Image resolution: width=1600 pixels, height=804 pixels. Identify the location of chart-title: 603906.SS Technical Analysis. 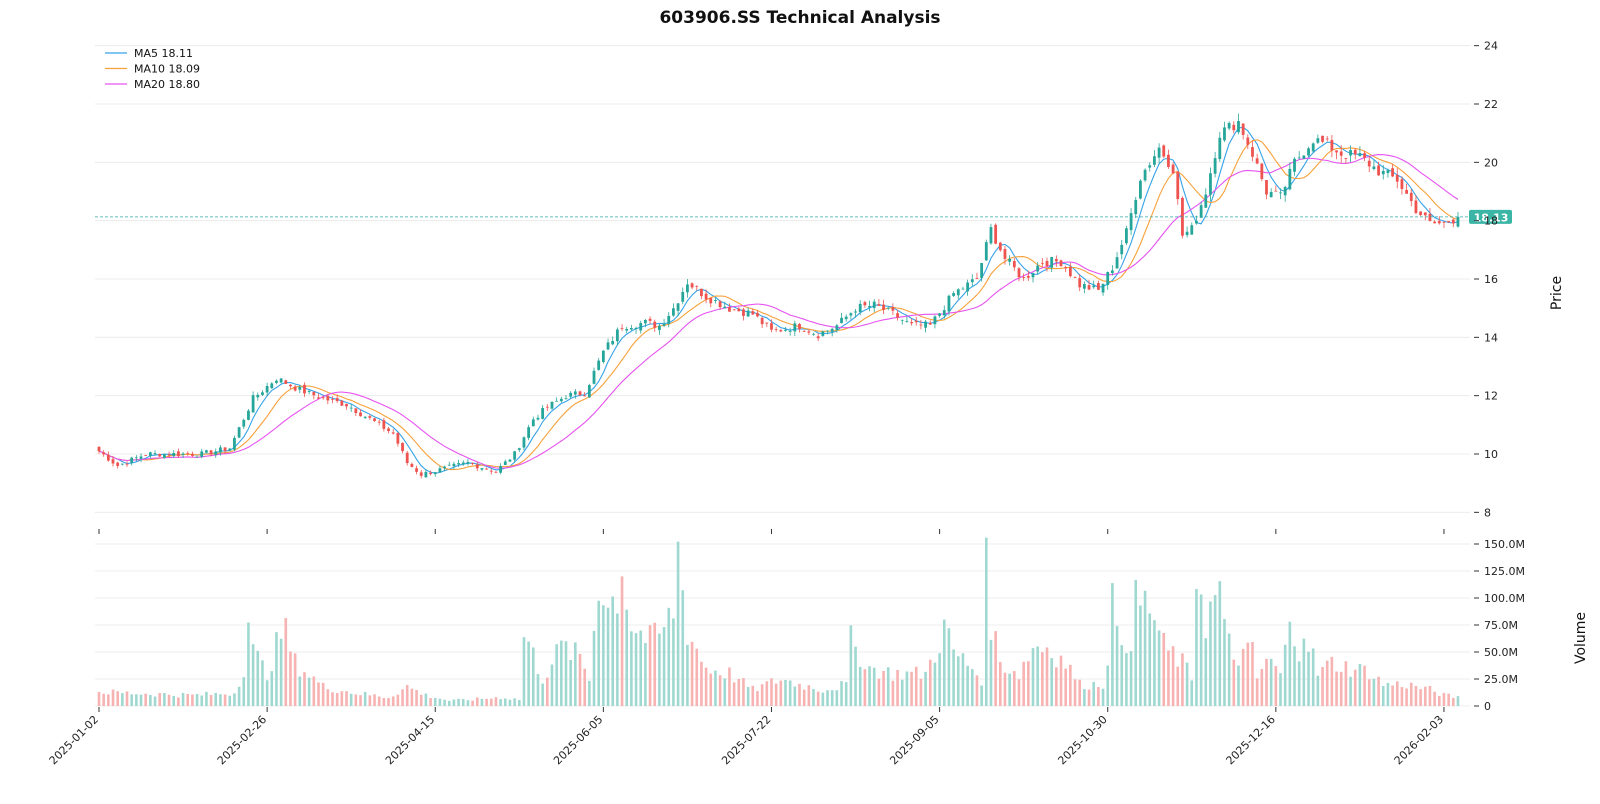
(799, 18).